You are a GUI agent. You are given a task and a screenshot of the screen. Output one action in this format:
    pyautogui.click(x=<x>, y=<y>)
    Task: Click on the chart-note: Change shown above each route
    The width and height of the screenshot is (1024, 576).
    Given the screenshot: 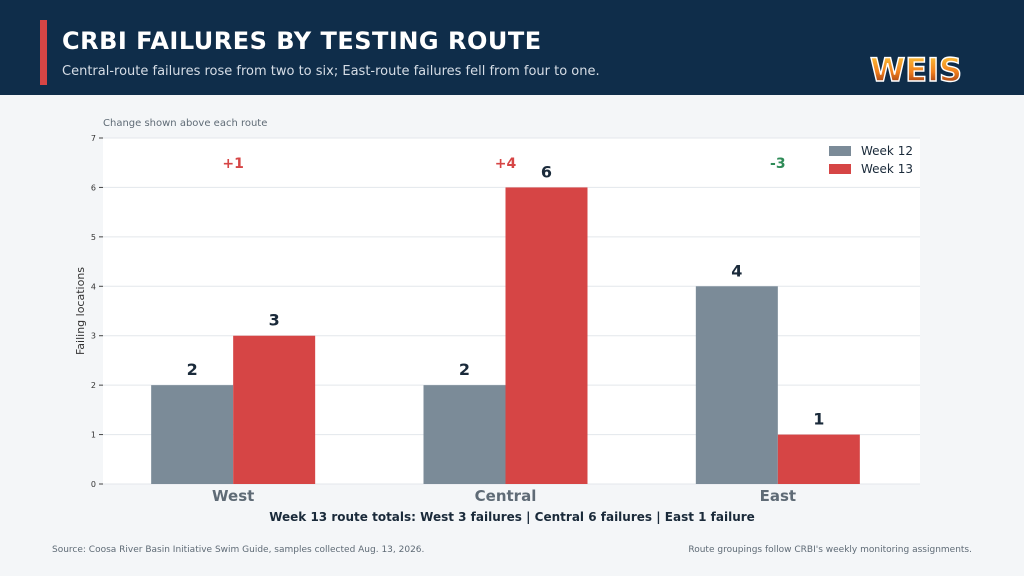 What is the action you would take?
    pyautogui.click(x=185, y=123)
    